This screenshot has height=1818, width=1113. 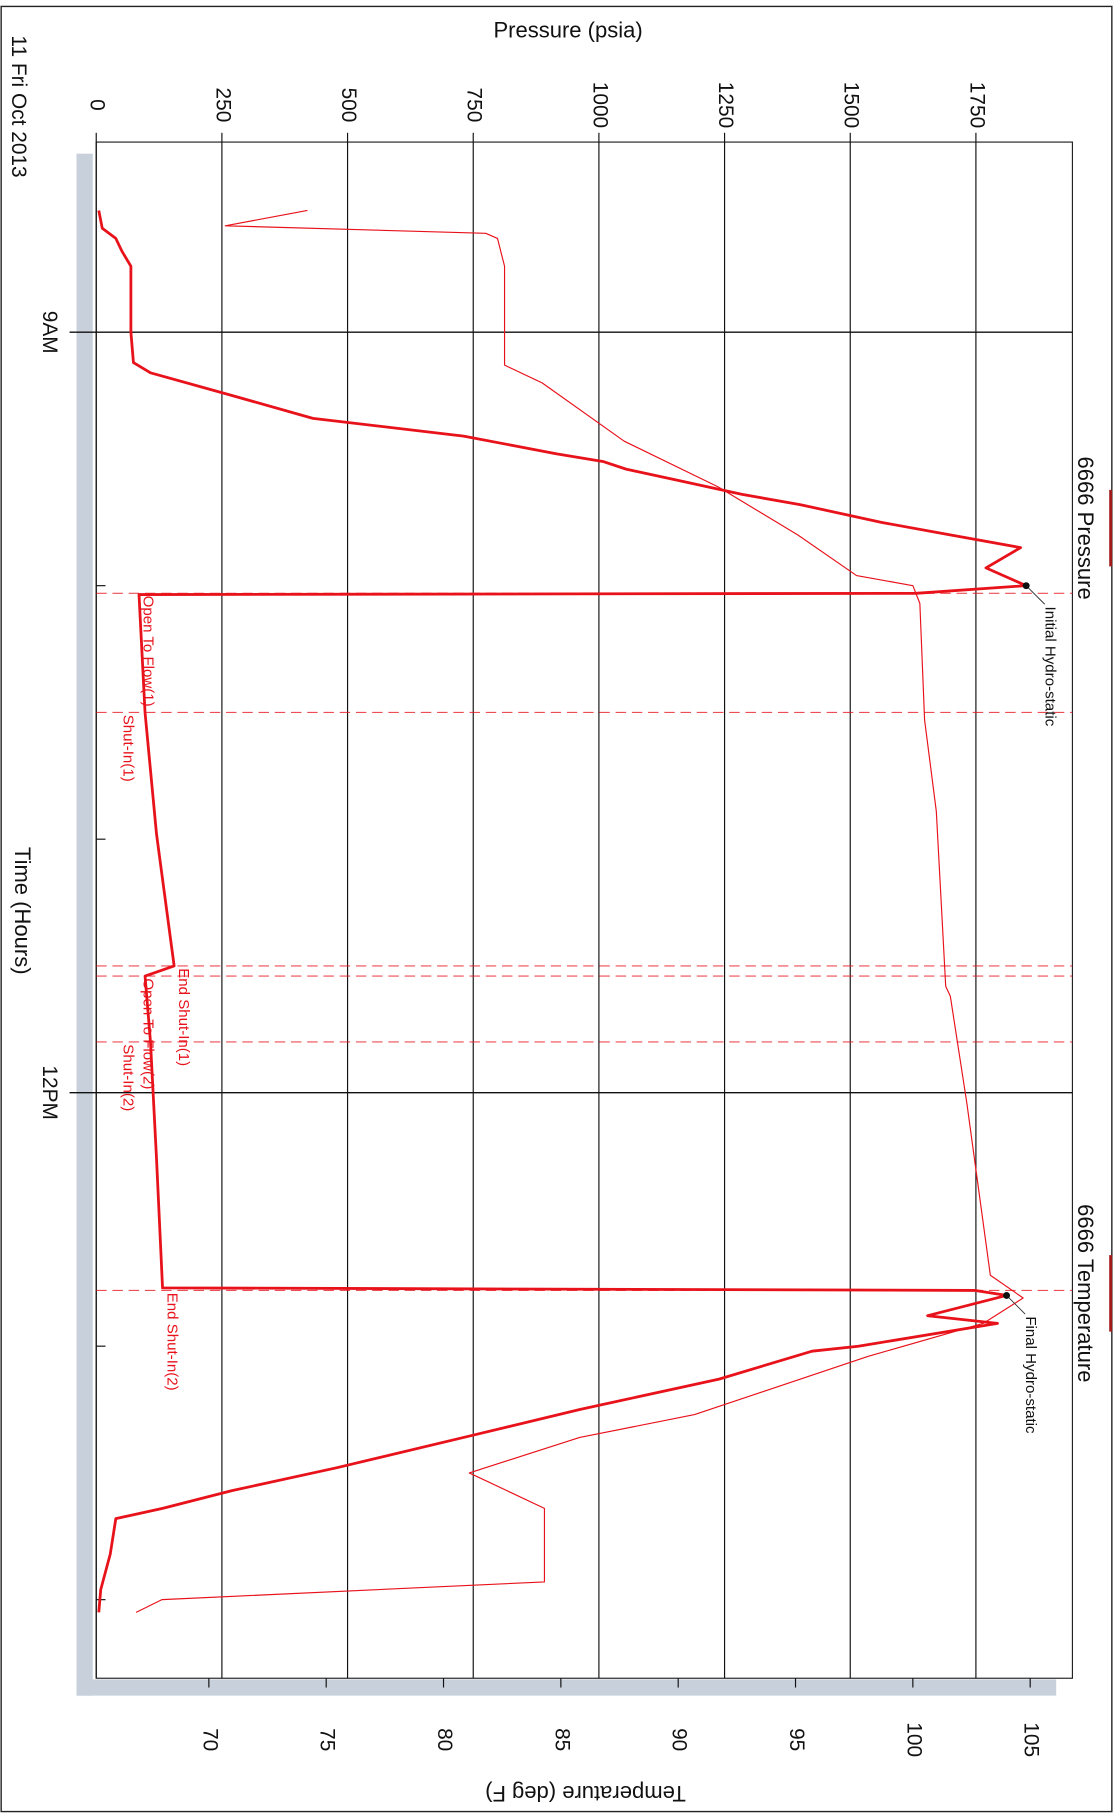 I want to click on y2-tick-label: 100, so click(x=913, y=1739).